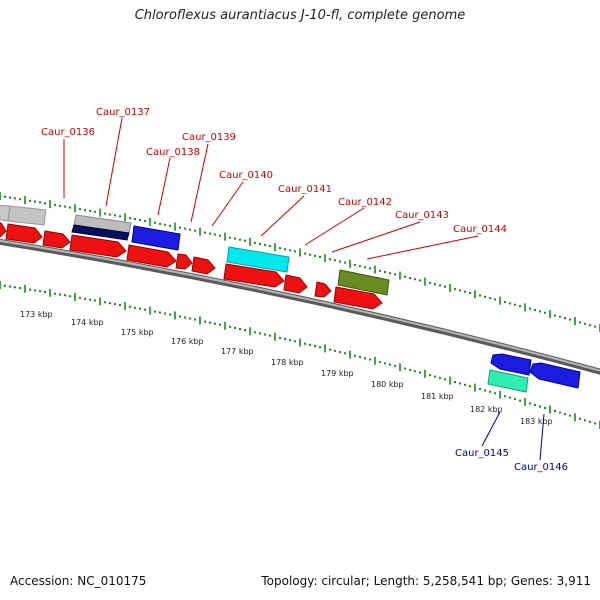  What do you see at coordinates (480, 229) in the screenshot?
I see `gene-label: Caur_0144` at bounding box center [480, 229].